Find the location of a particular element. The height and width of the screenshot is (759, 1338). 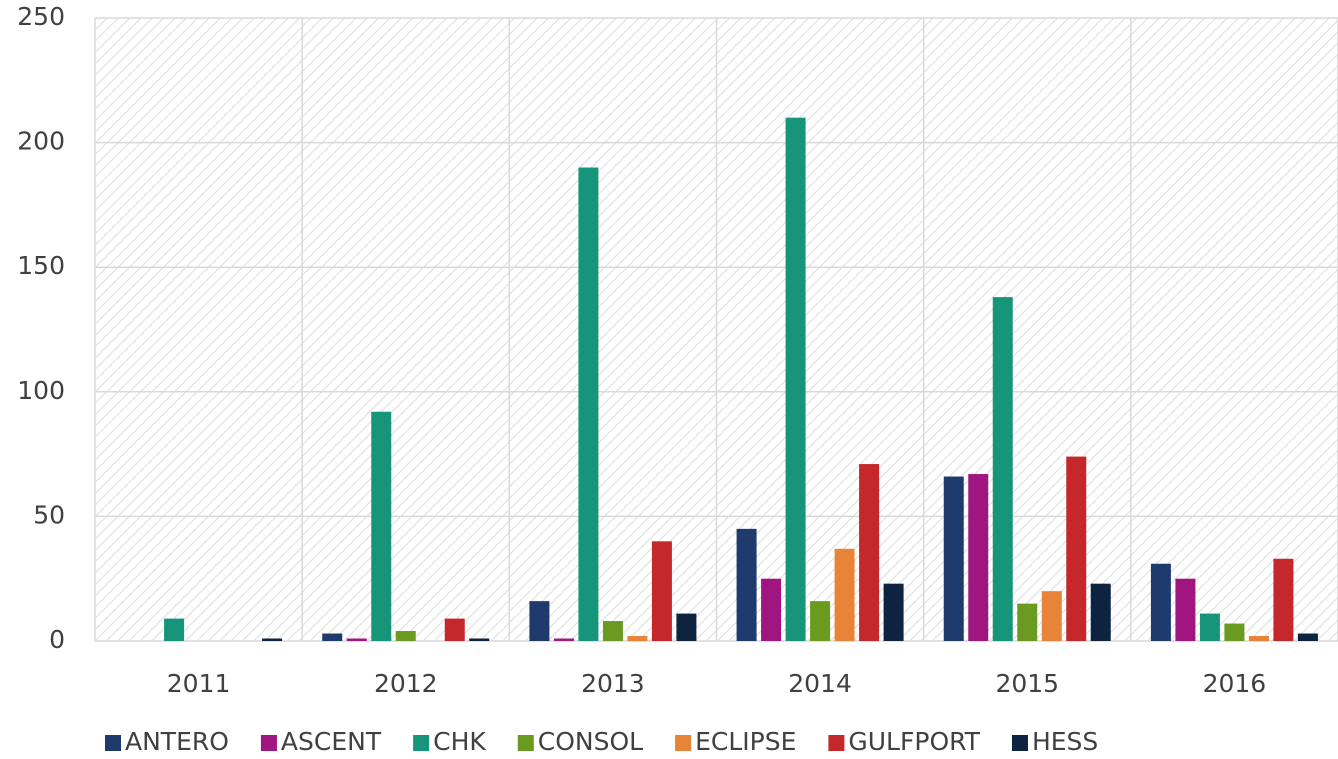

y-tick-label: 100 is located at coordinates (41, 390).